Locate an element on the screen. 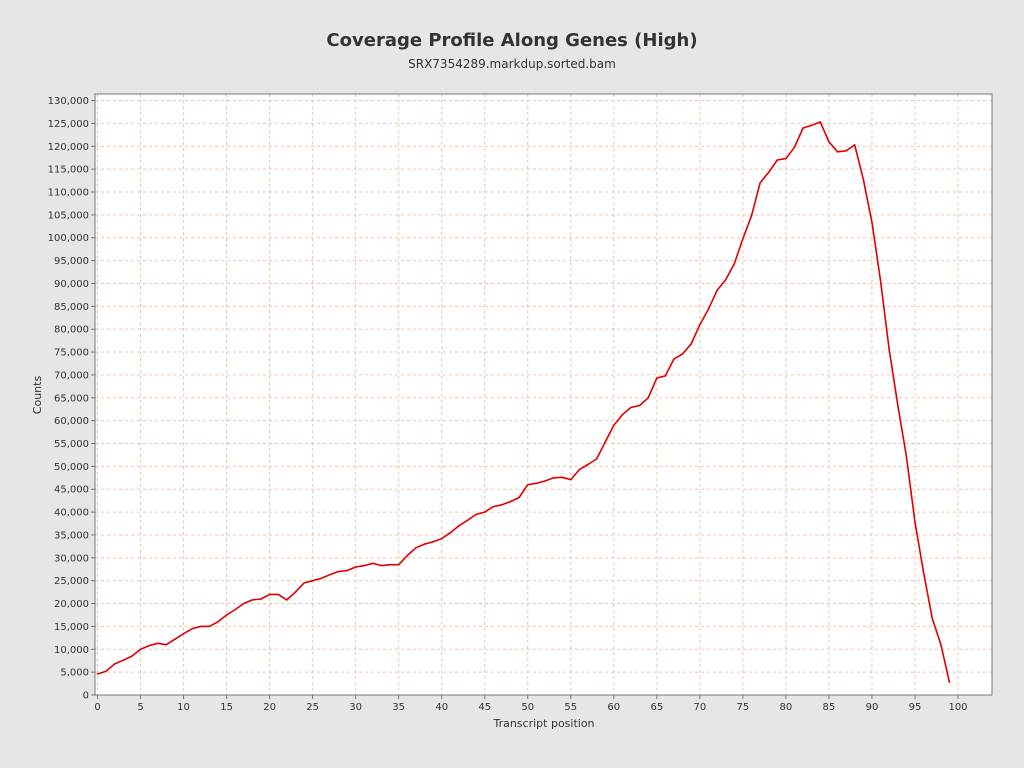  x-tick-label: 5 is located at coordinates (140, 707).